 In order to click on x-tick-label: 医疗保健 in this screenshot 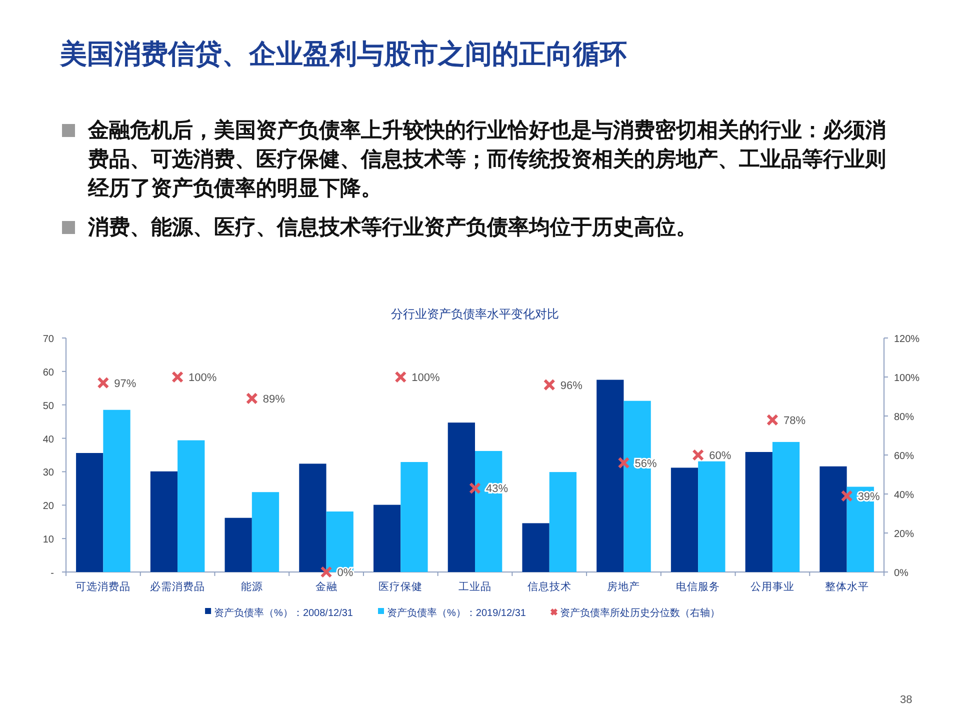, I will do `click(400, 586)`.